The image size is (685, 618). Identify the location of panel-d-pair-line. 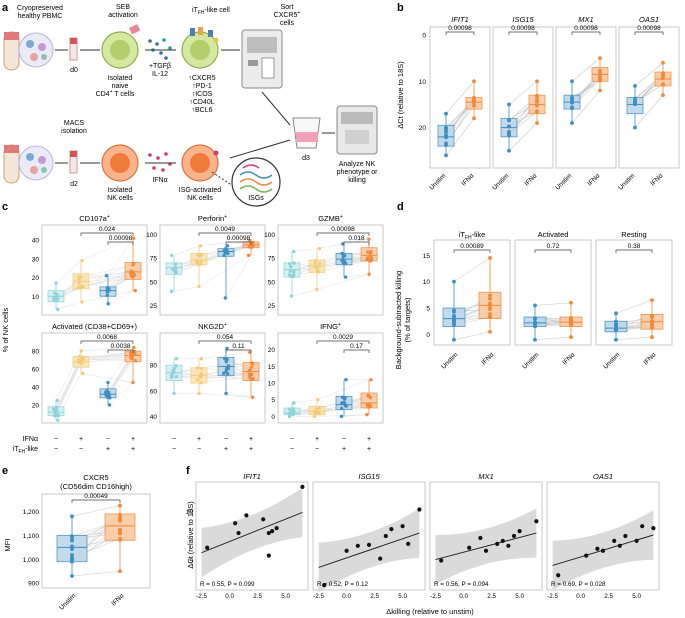
(472, 269).